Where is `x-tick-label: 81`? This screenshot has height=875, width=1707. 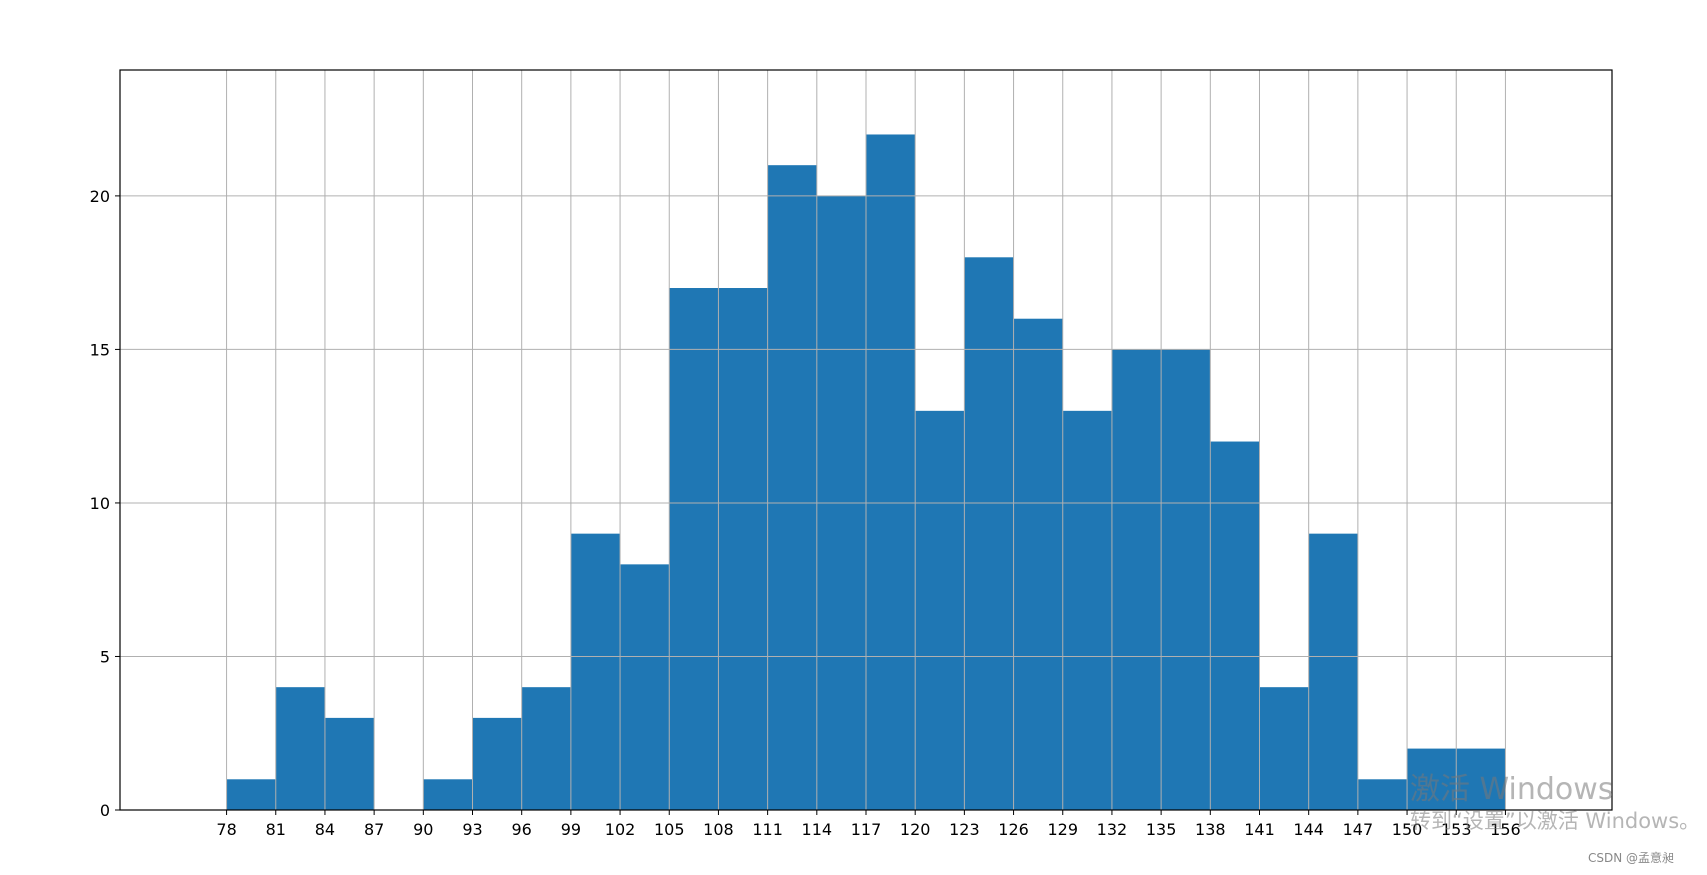
x-tick-label: 81 is located at coordinates (276, 829).